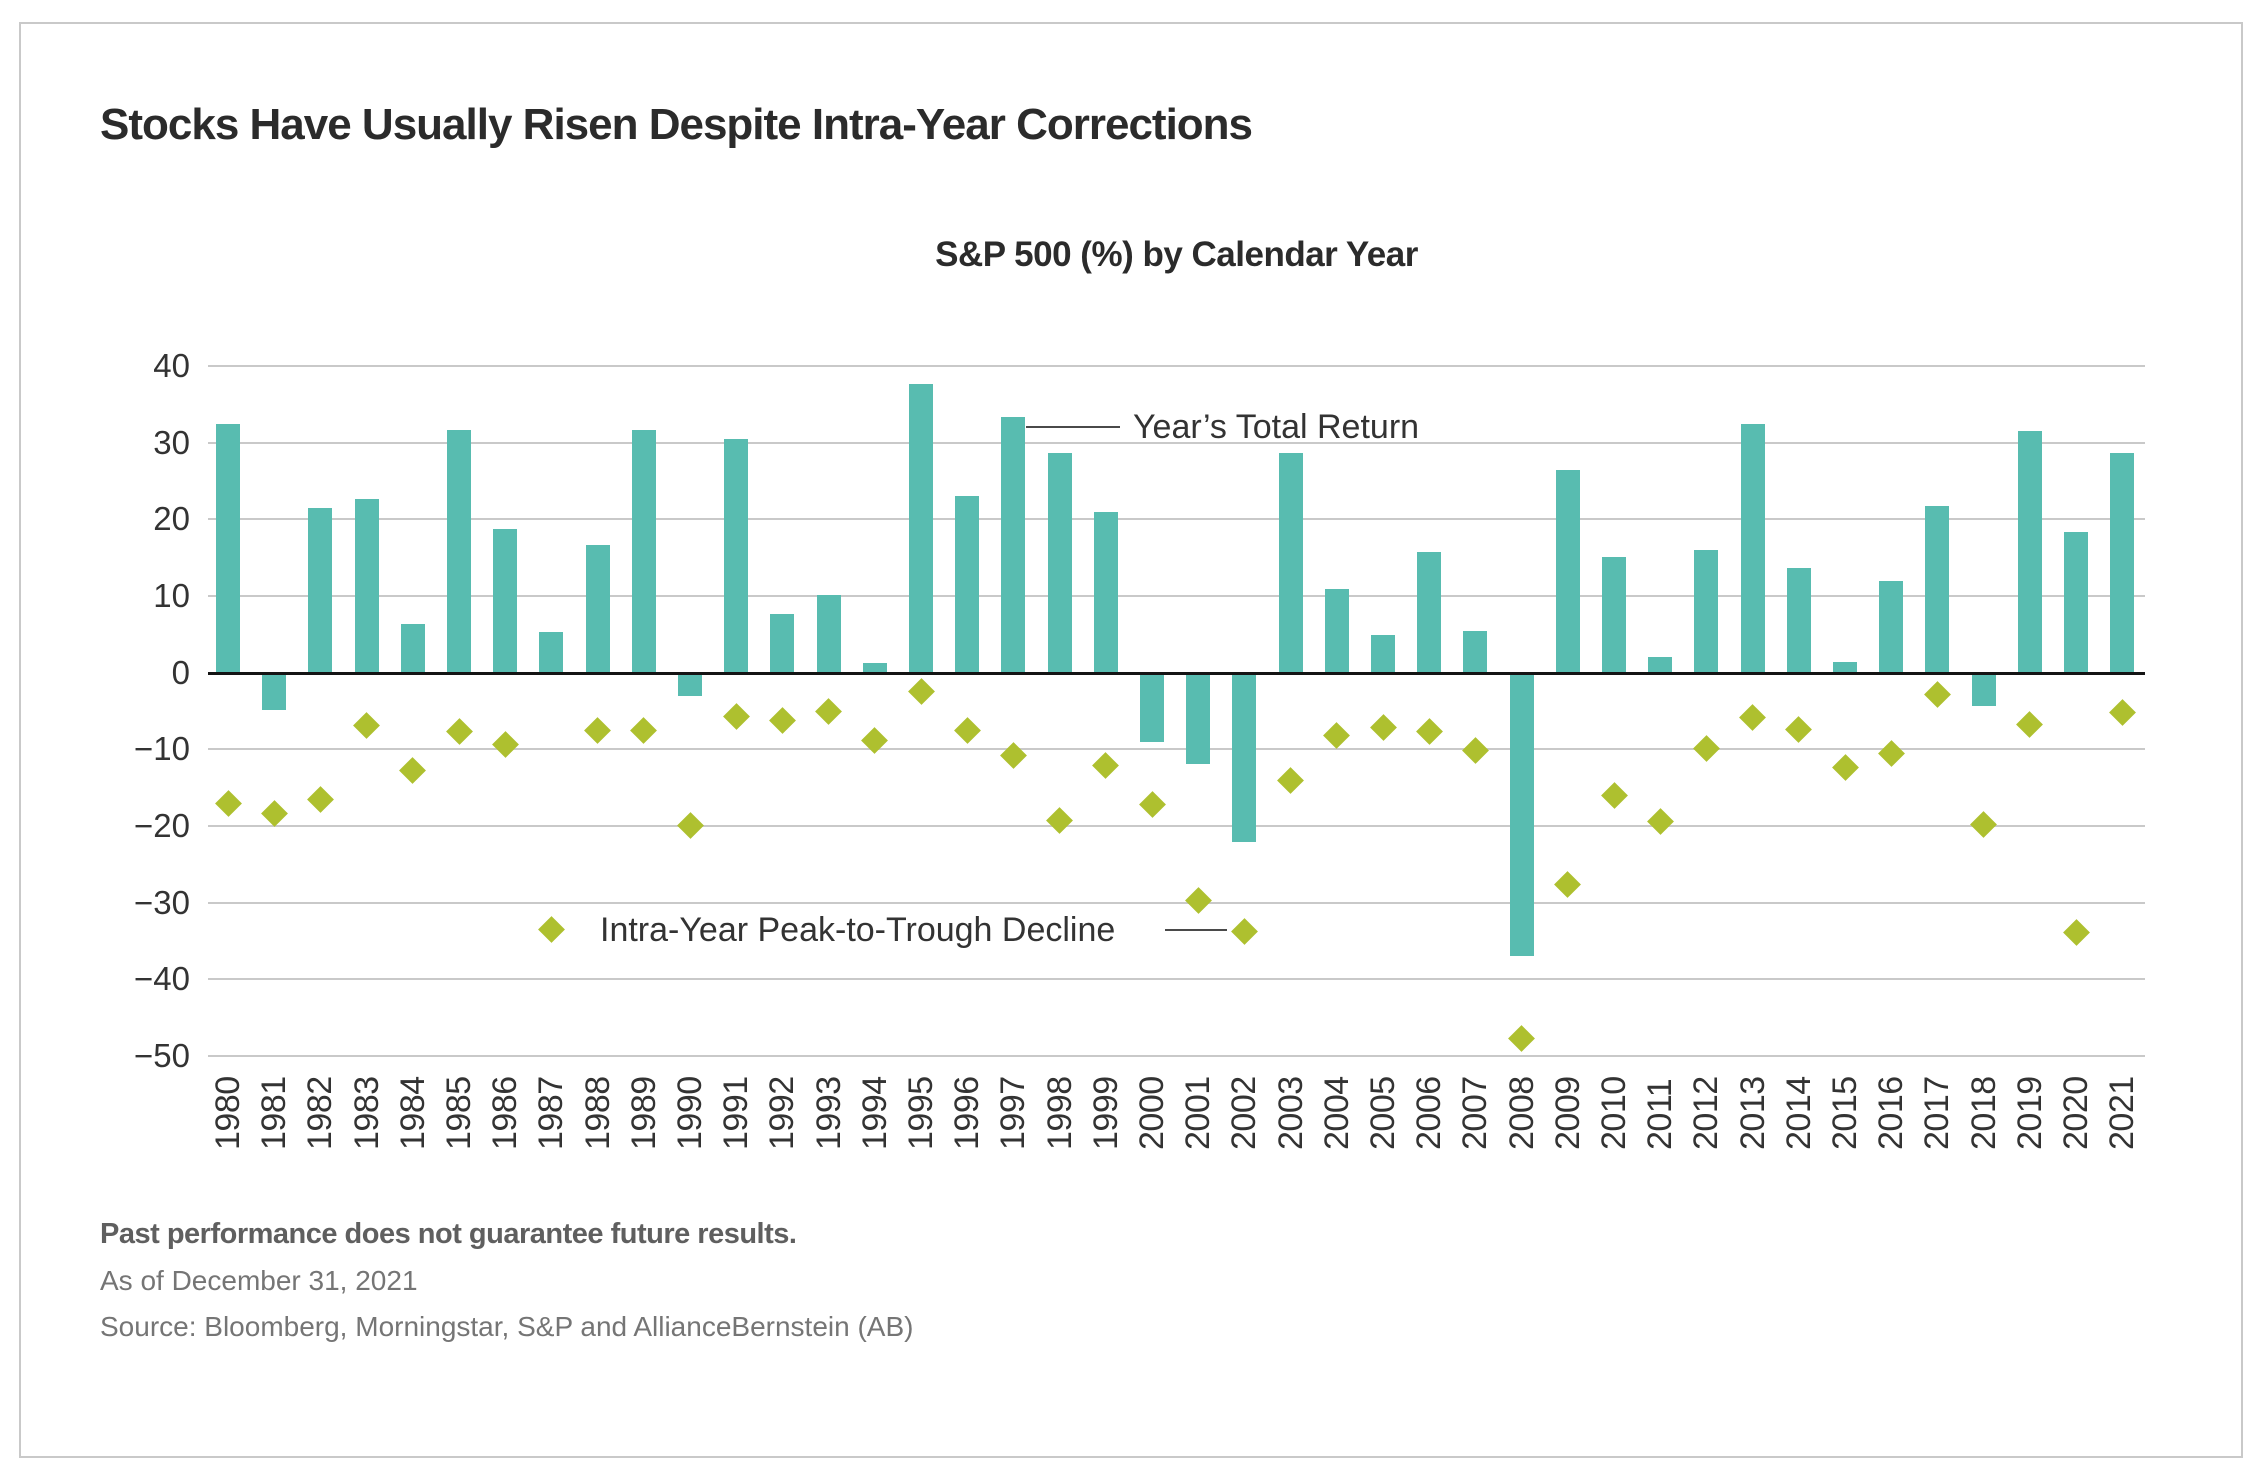  What do you see at coordinates (320, 800) in the screenshot?
I see `diamond-1982` at bounding box center [320, 800].